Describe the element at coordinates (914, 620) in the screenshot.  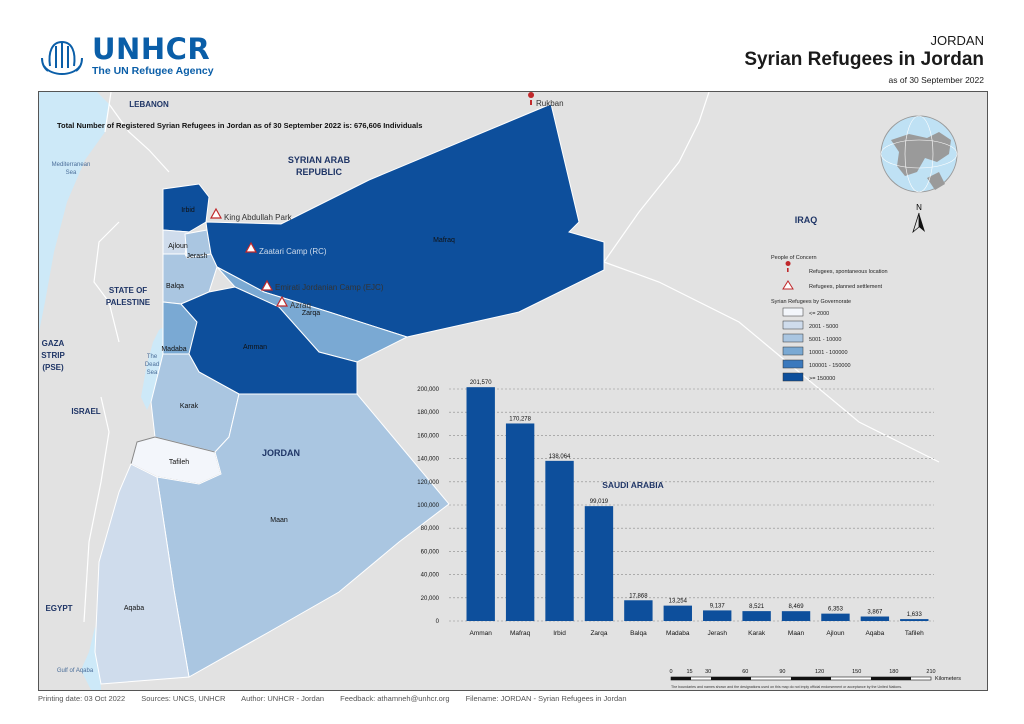
I see `bar-tafileh` at that location.